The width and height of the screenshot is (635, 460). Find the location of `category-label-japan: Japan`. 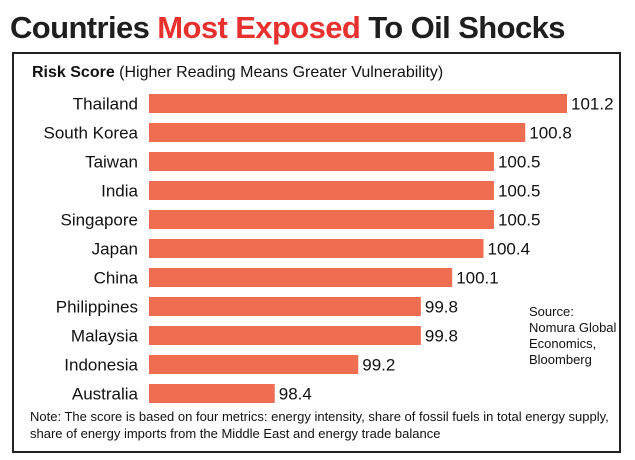

category-label-japan: Japan is located at coordinates (115, 249).